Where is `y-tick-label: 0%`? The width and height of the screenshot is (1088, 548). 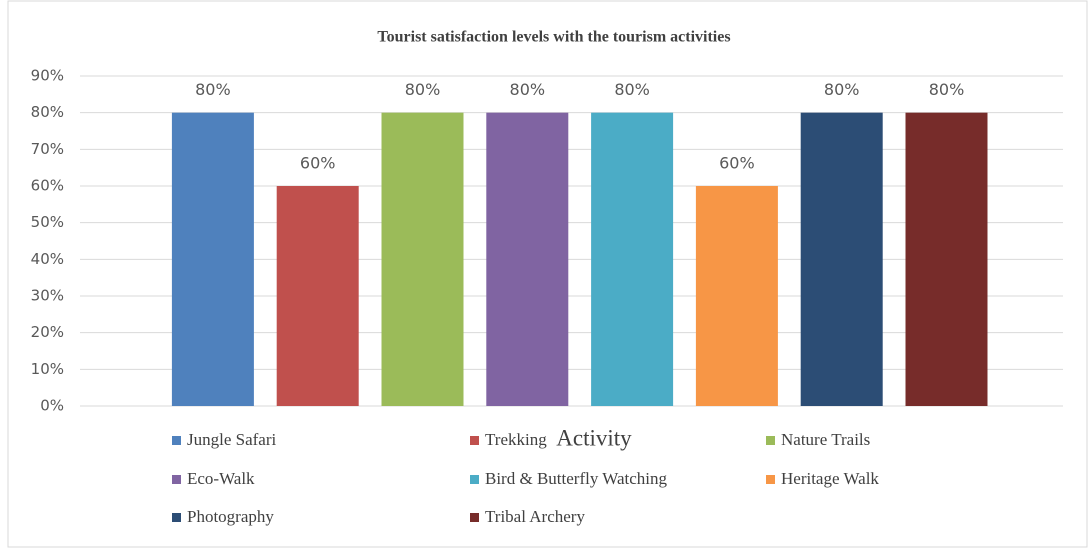
y-tick-label: 0% is located at coordinates (52, 406).